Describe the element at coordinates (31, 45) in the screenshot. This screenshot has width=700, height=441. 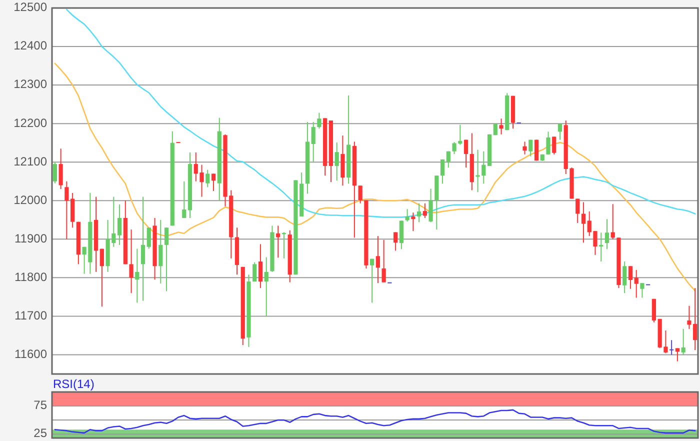
I see `y-tick-label: 12400` at that location.